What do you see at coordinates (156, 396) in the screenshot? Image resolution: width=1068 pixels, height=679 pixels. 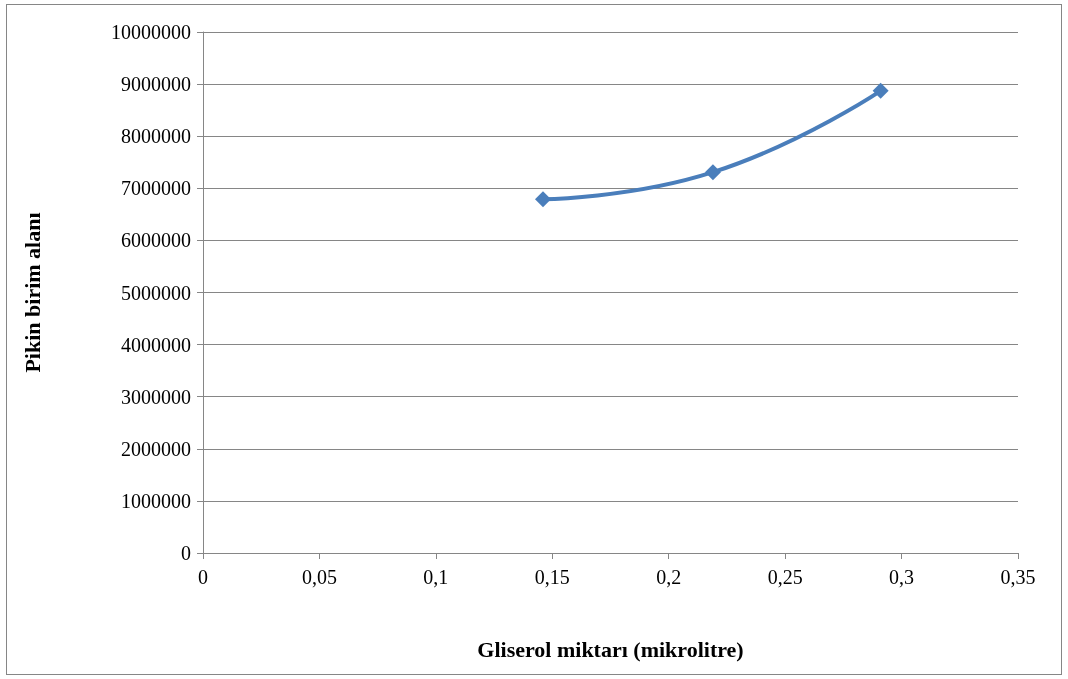 I see `y-tick-label: 3000000` at bounding box center [156, 396].